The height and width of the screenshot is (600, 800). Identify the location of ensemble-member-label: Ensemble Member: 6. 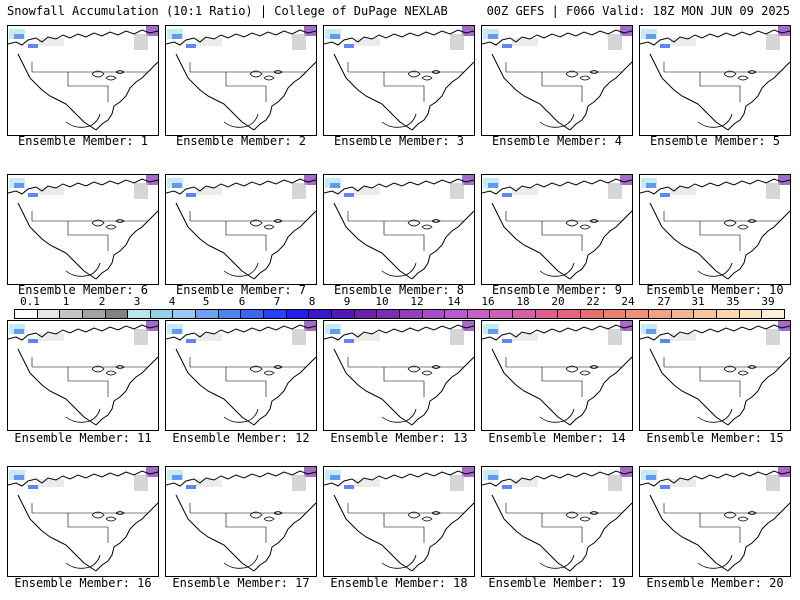
(83, 290).